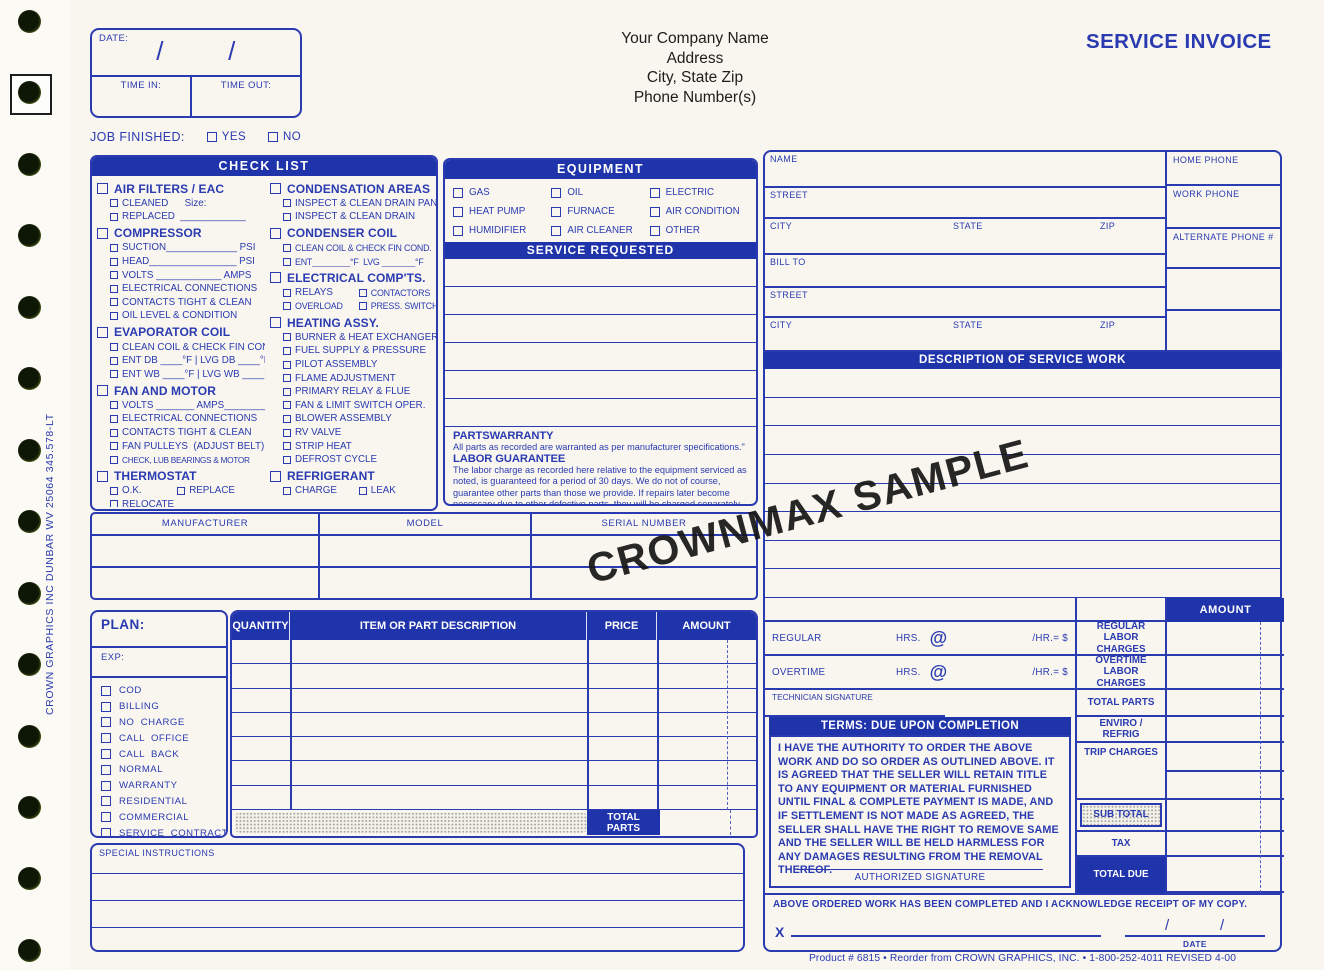 The height and width of the screenshot is (970, 1324). I want to click on equipment-option: FURNACE, so click(600, 211).